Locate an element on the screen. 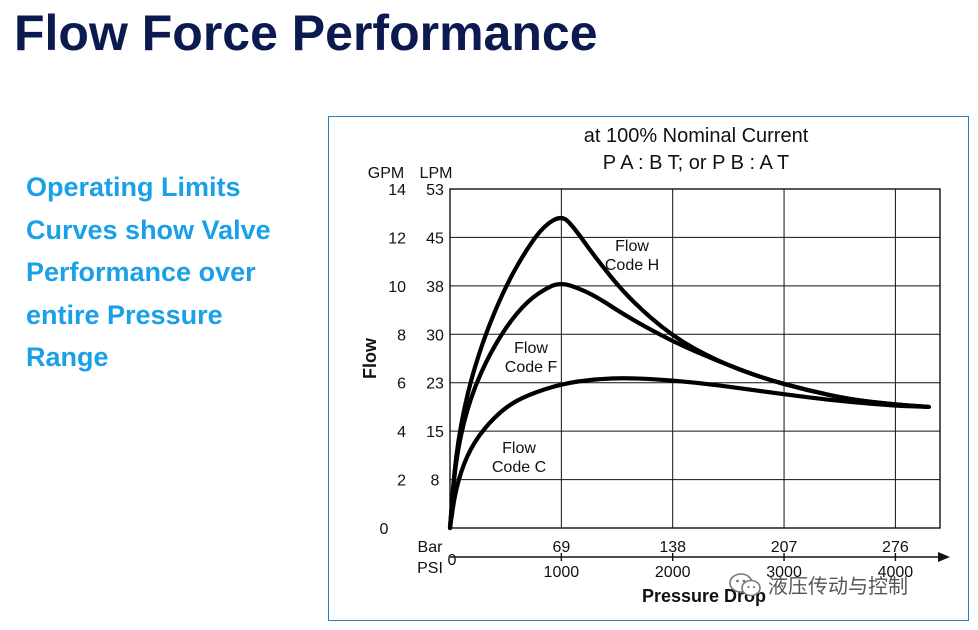 The height and width of the screenshot is (630, 978). bullet-line-4: entire Pressure is located at coordinates (124, 314).